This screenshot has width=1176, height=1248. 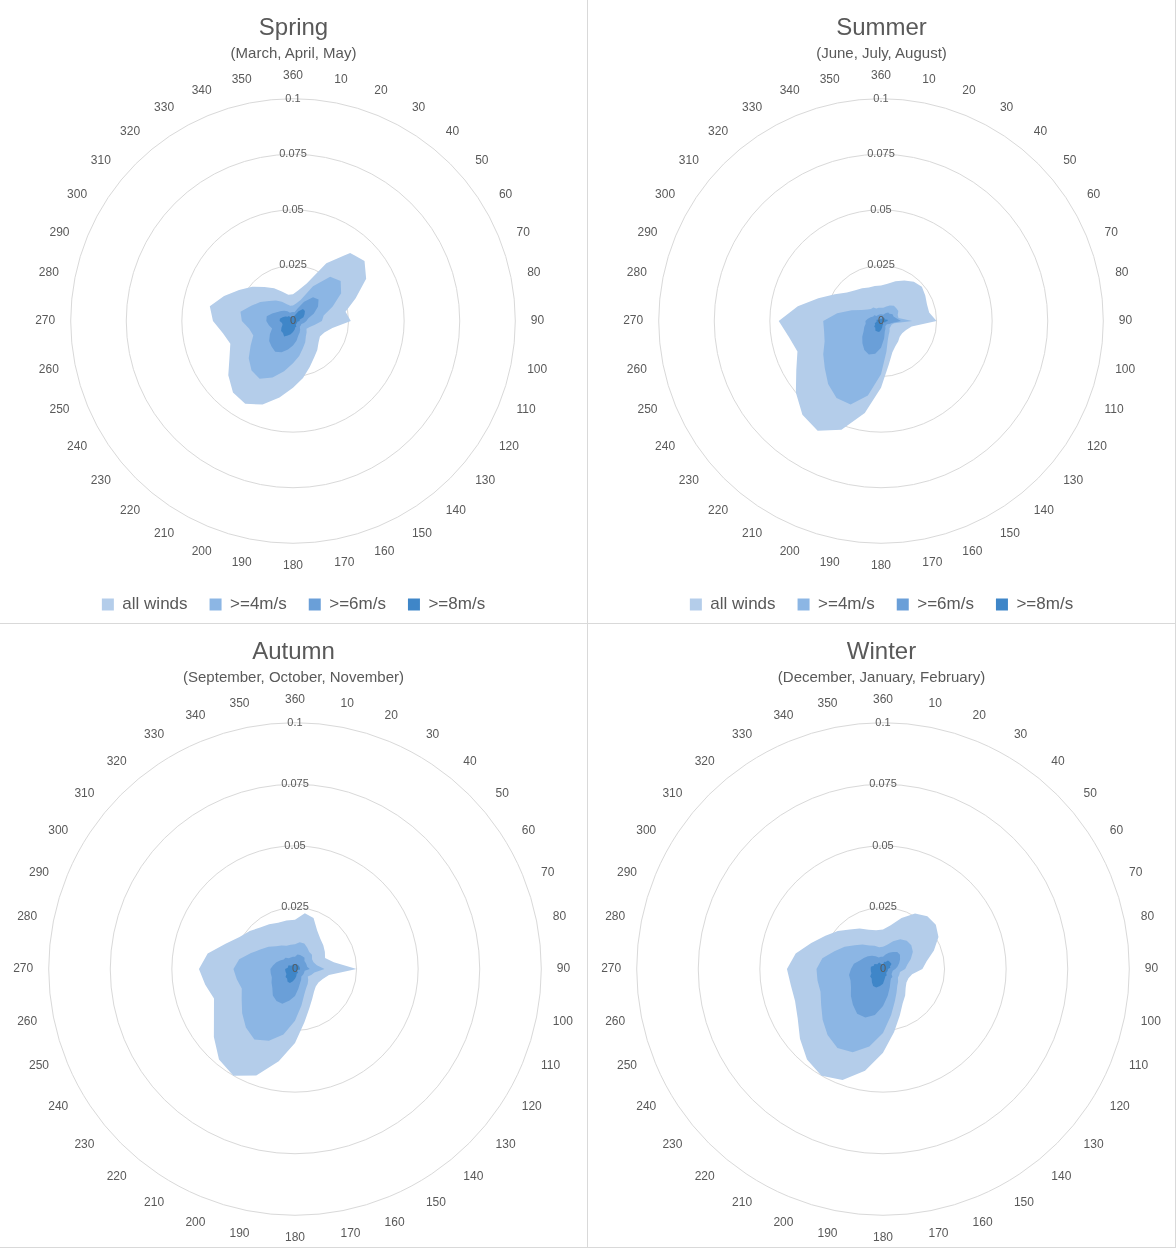 What do you see at coordinates (646, 830) in the screenshot?
I see `spoke-label: 300` at bounding box center [646, 830].